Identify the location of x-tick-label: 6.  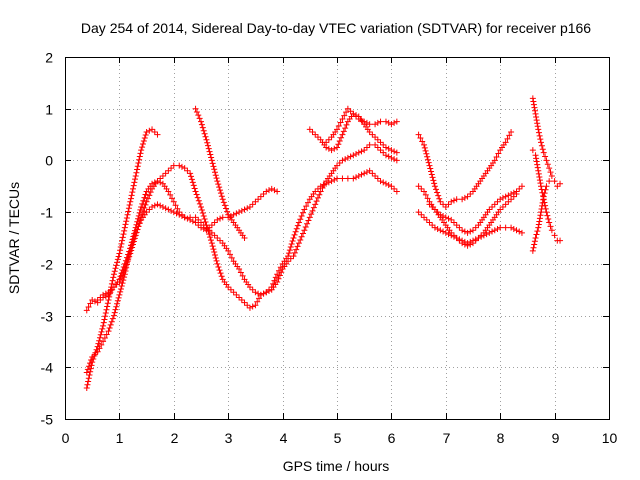
(392, 438).